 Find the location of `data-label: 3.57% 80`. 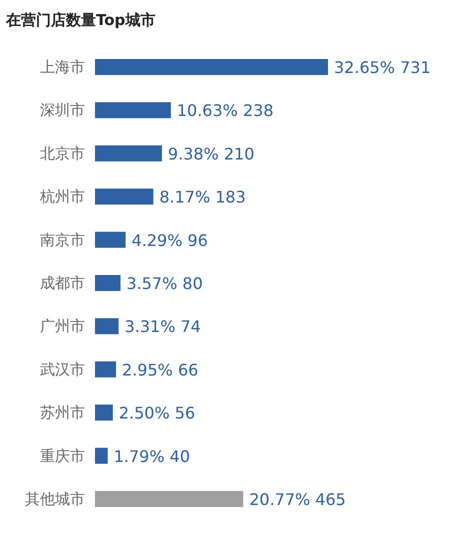

data-label: 3.57% 80 is located at coordinates (164, 283).